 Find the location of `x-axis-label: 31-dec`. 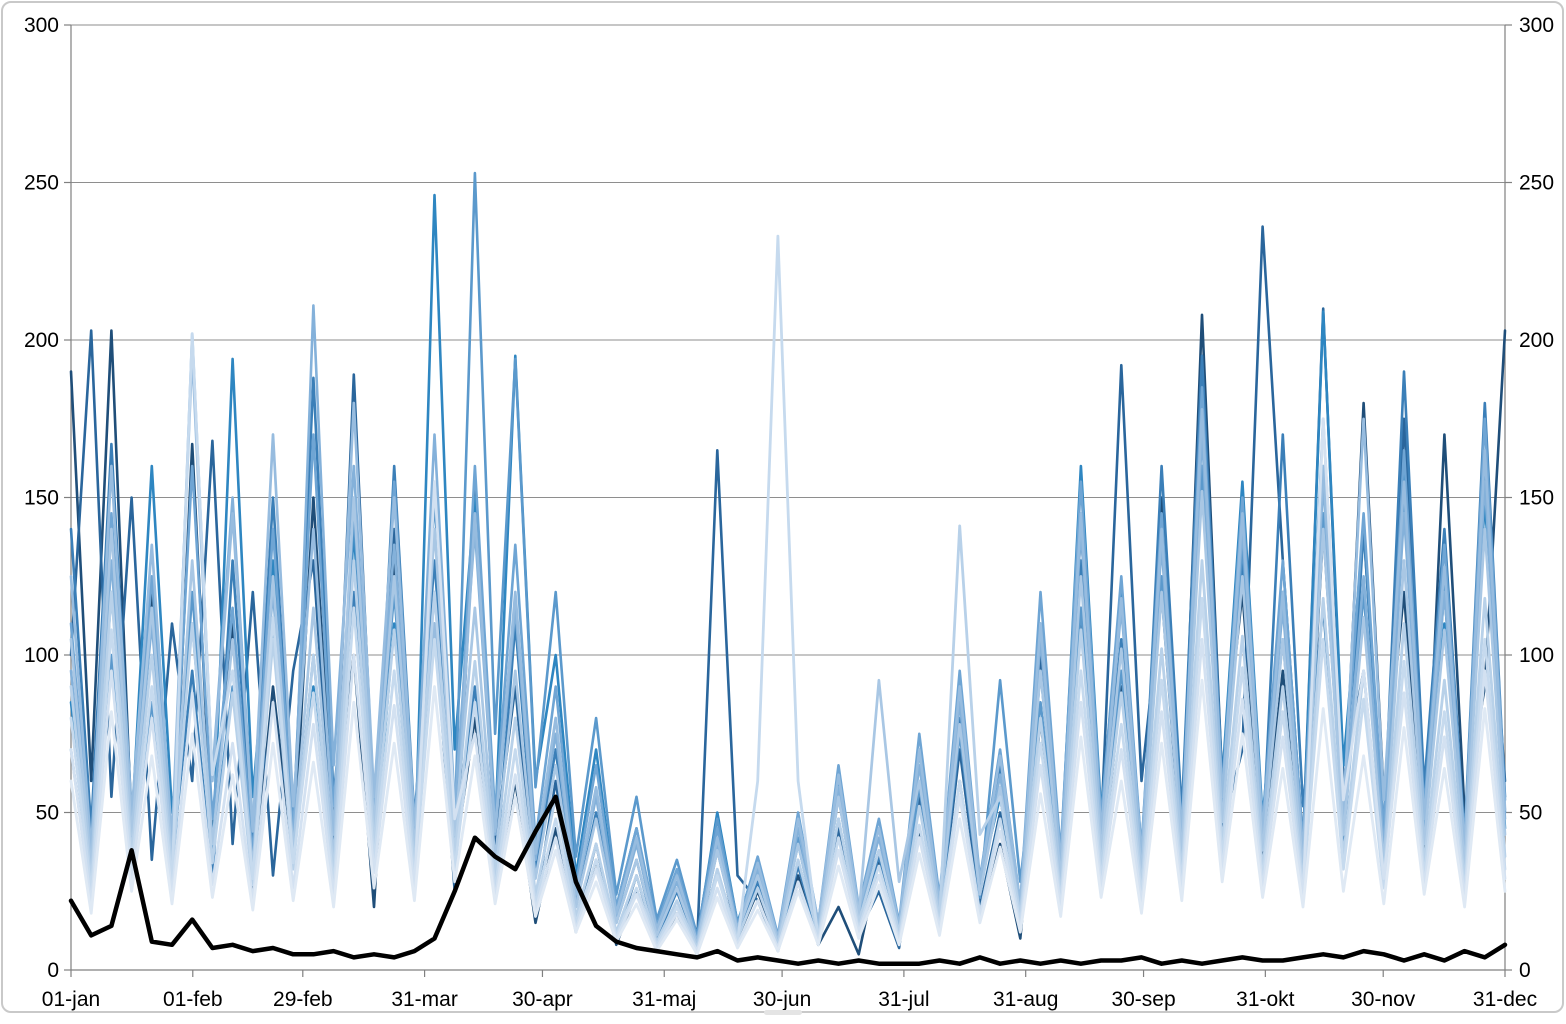

x-axis-label: 31-dec is located at coordinates (1505, 999).